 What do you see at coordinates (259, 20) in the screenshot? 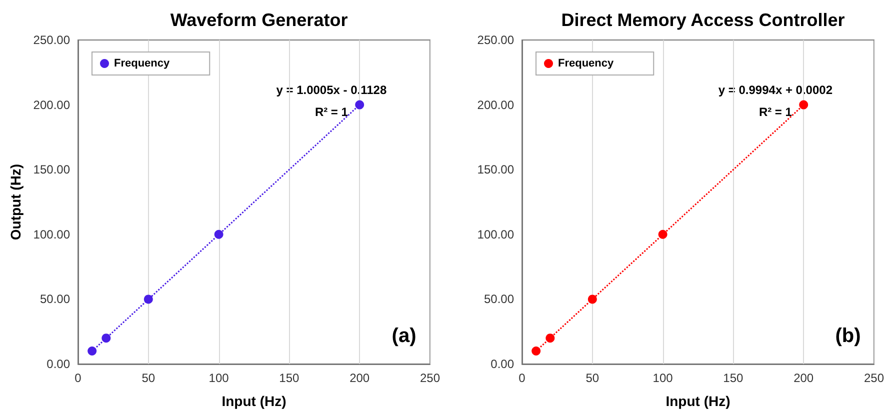
I see `chart-title: Waveform Generator` at bounding box center [259, 20].